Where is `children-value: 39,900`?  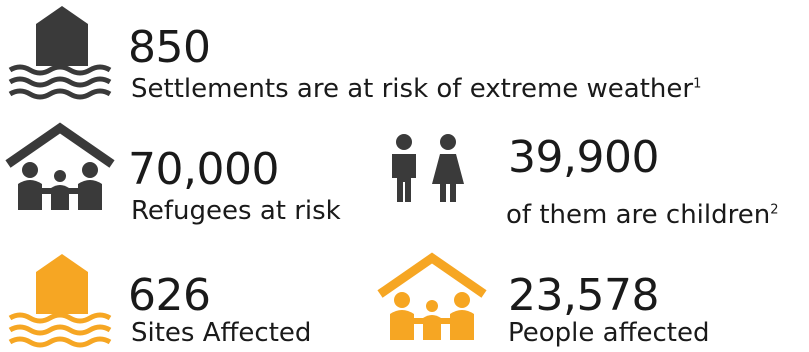
children-value: 39,900 is located at coordinates (583, 157).